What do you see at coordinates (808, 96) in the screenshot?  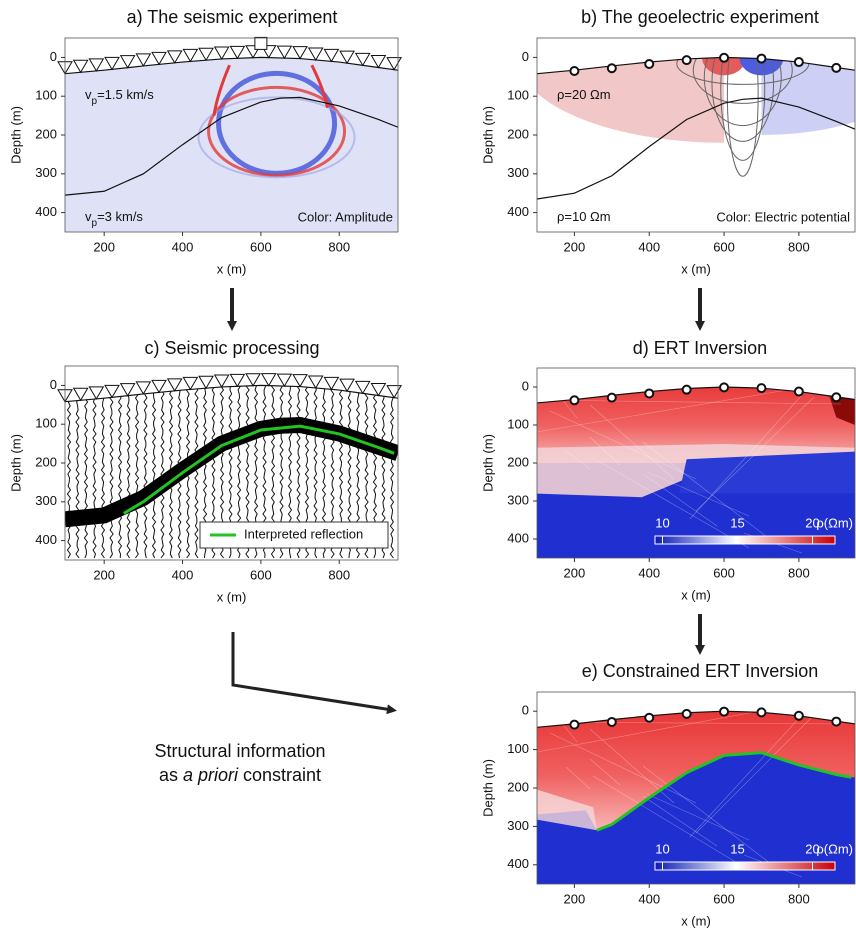 I see `negative-field` at bounding box center [808, 96].